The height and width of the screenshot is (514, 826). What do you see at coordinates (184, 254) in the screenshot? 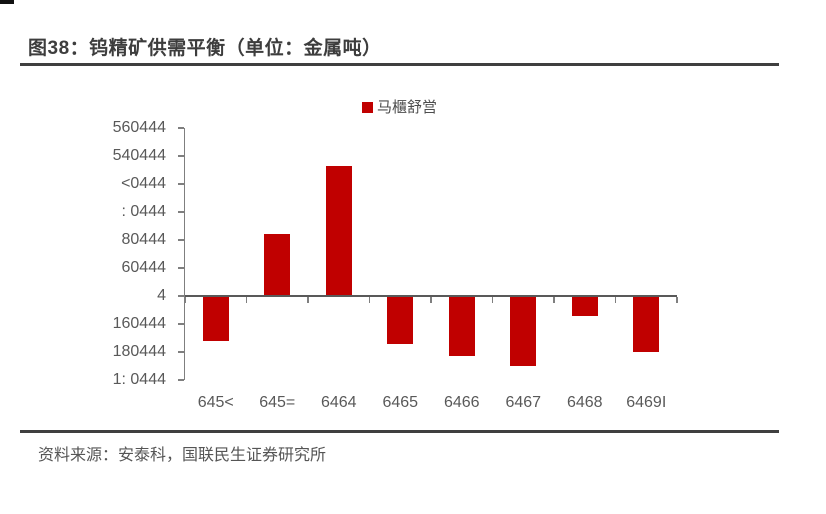
I see `y-axis-line` at bounding box center [184, 254].